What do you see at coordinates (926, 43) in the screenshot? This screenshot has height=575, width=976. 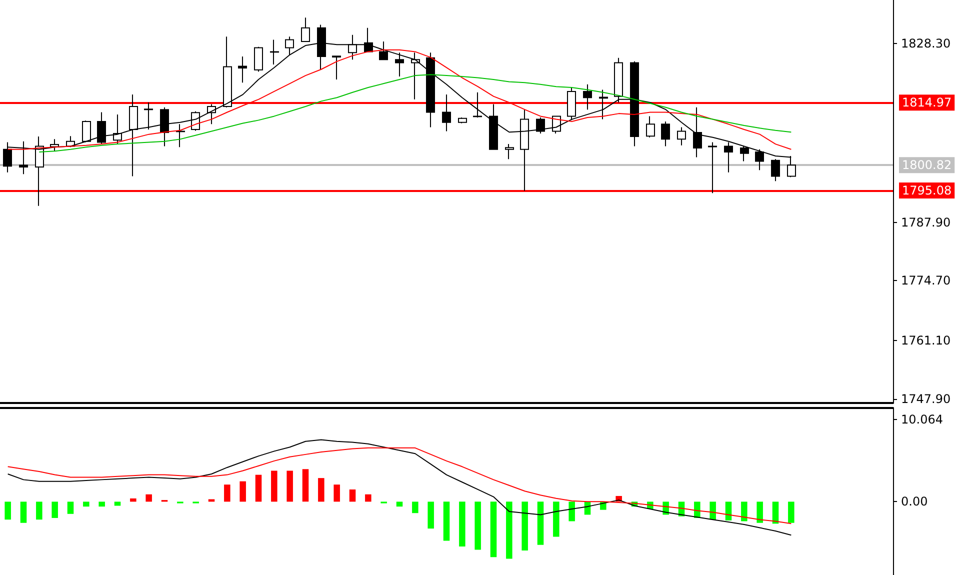 I see `y-tick-label: 1828.30` at bounding box center [926, 43].